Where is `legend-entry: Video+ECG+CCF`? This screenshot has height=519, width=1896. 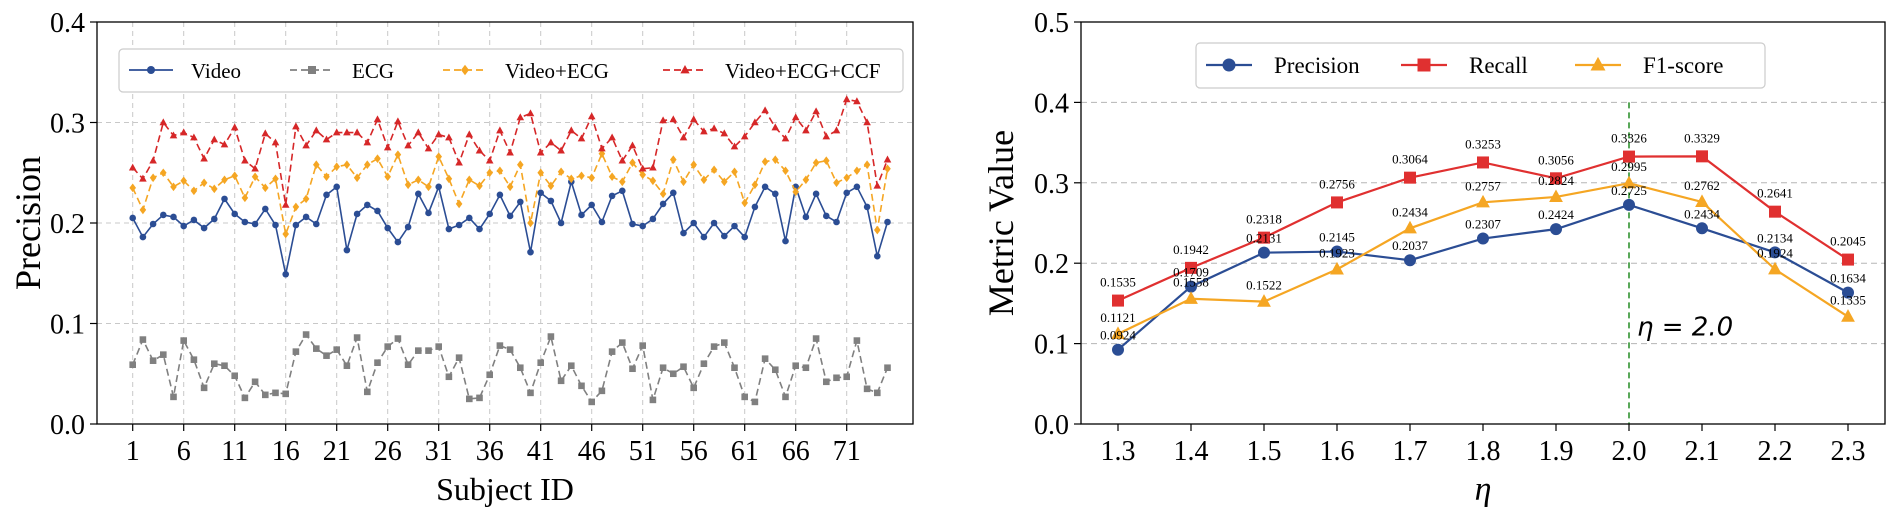
legend-entry: Video+ECG+CCF is located at coordinates (771, 71).